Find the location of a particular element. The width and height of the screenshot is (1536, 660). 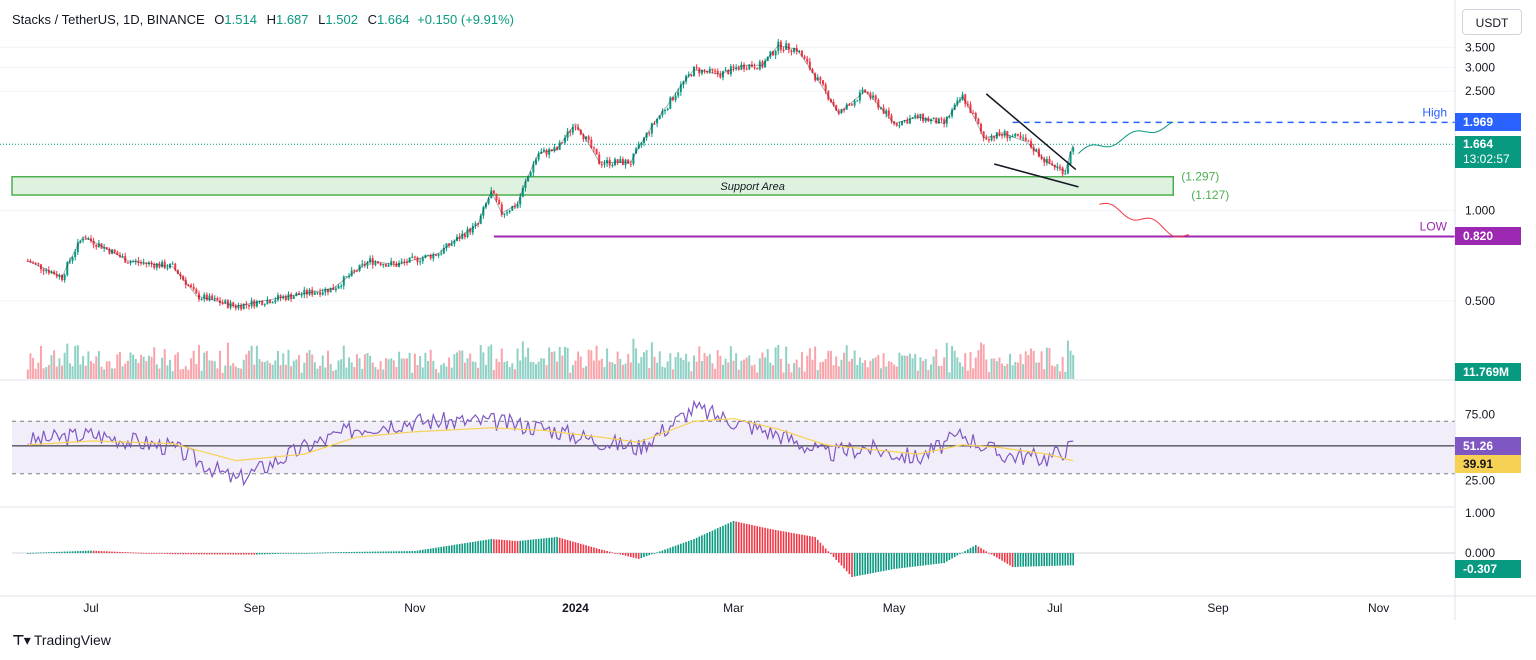

time-axis-ticks: Jul Sep Nov 2024 Mar May Jul Sep Nov is located at coordinates (736, 608).